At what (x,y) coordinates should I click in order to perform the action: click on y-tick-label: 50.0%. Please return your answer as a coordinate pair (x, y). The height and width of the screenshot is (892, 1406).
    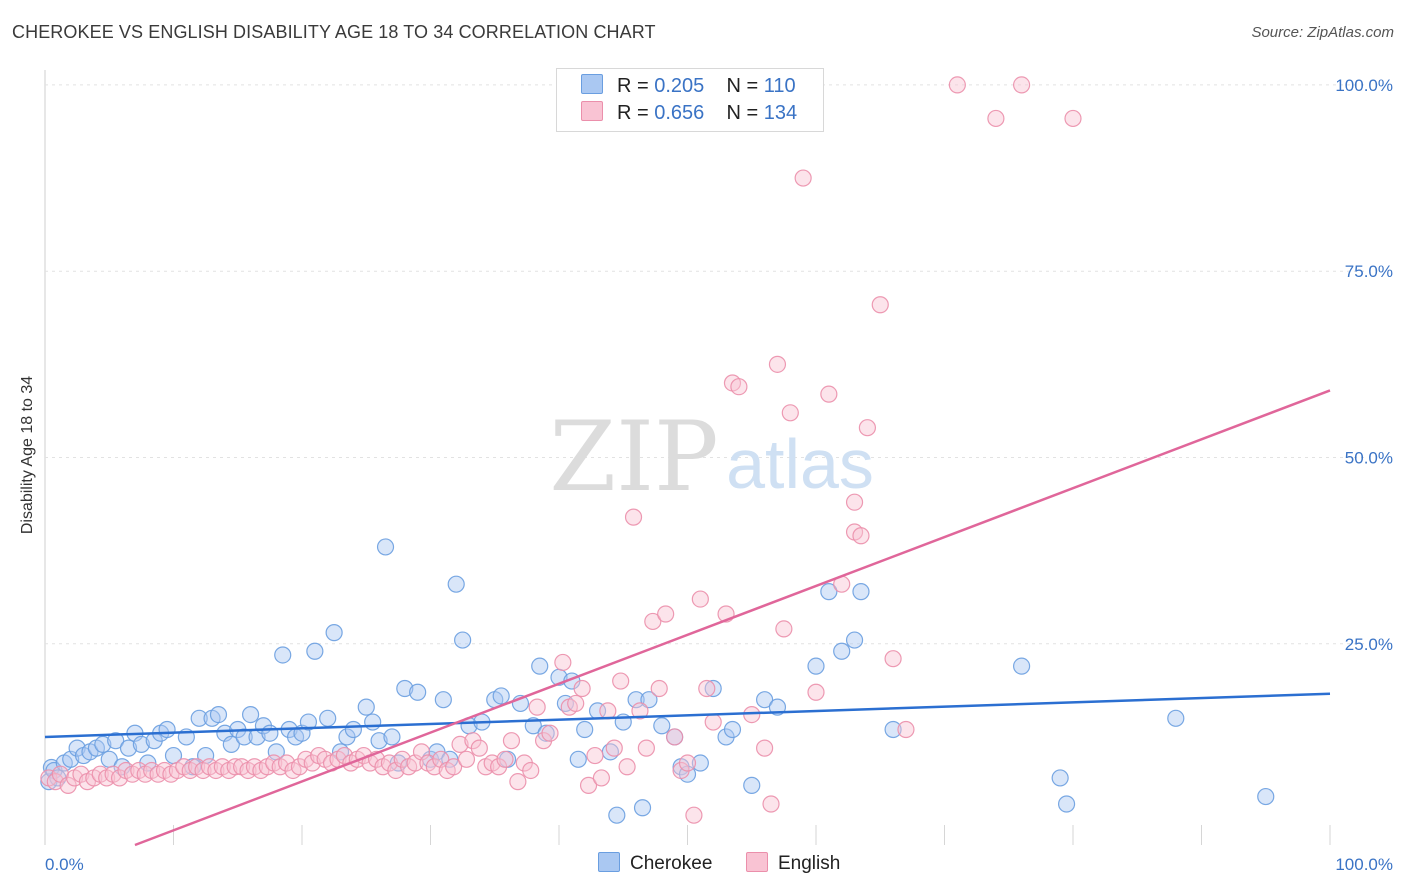
    Looking at the image, I should click on (1369, 458).